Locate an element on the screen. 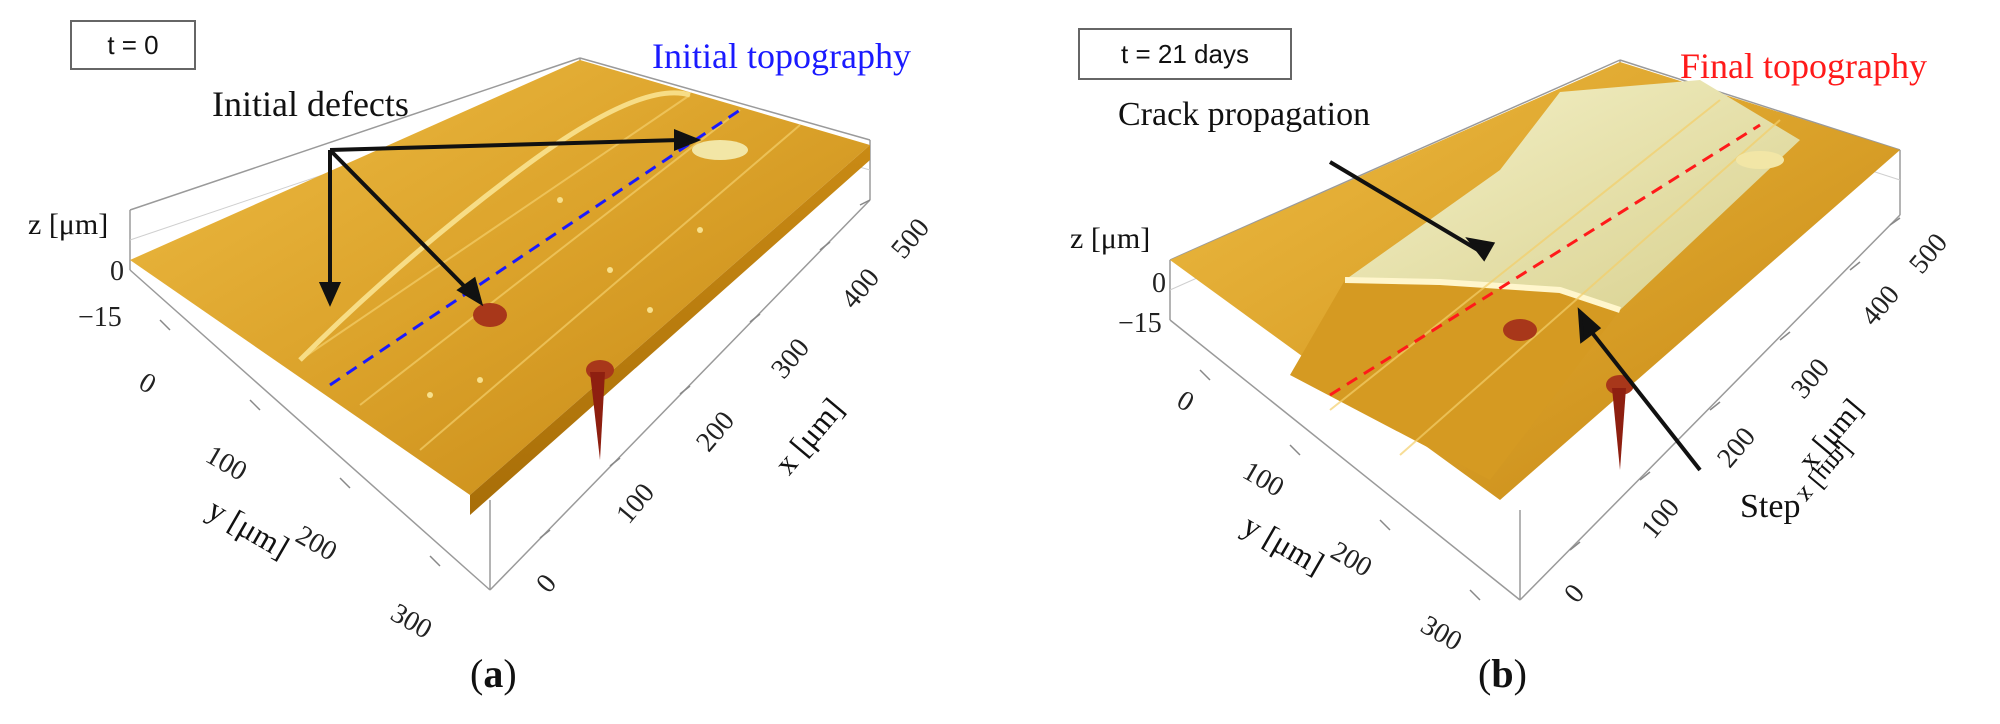 This screenshot has width=2000, height=724. topography-label: Final topography is located at coordinates (1803, 66).